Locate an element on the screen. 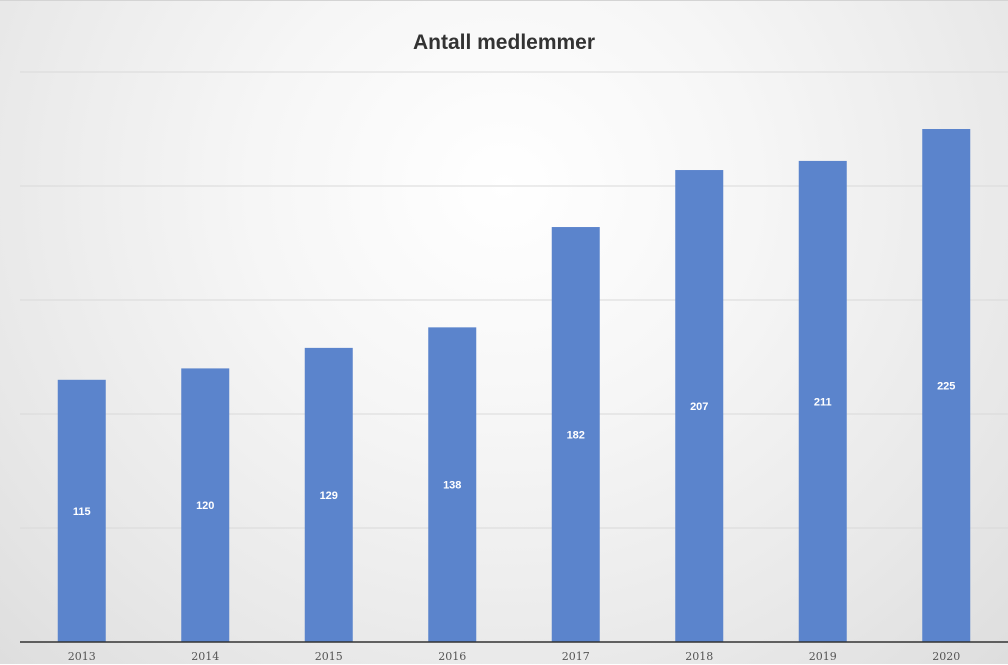 This screenshot has height=665, width=1008. x-tick-label-2015: 2015 is located at coordinates (329, 656).